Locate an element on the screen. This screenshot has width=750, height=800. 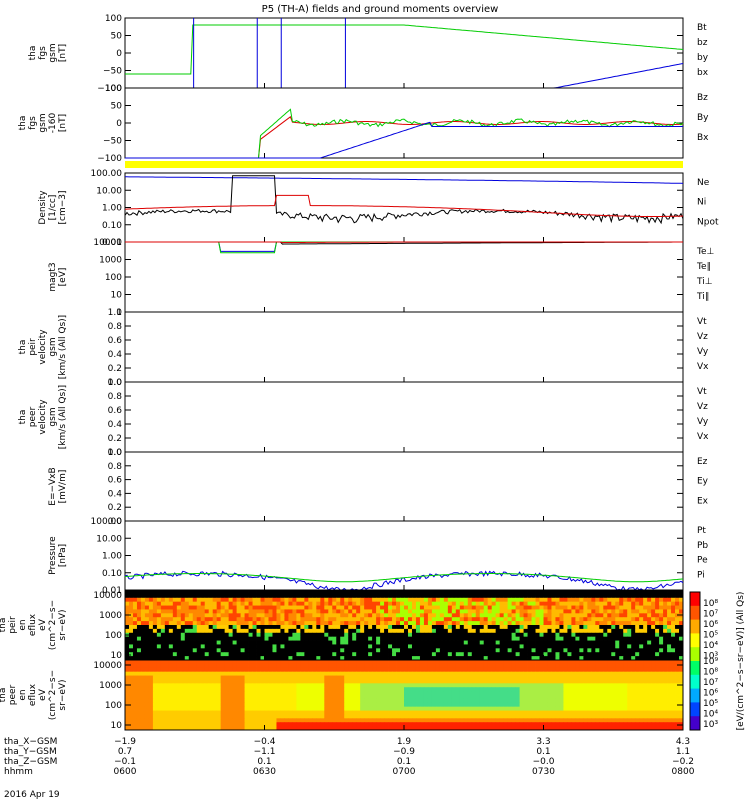
y-tick-label: 0.8 is located at coordinates (115, 327).